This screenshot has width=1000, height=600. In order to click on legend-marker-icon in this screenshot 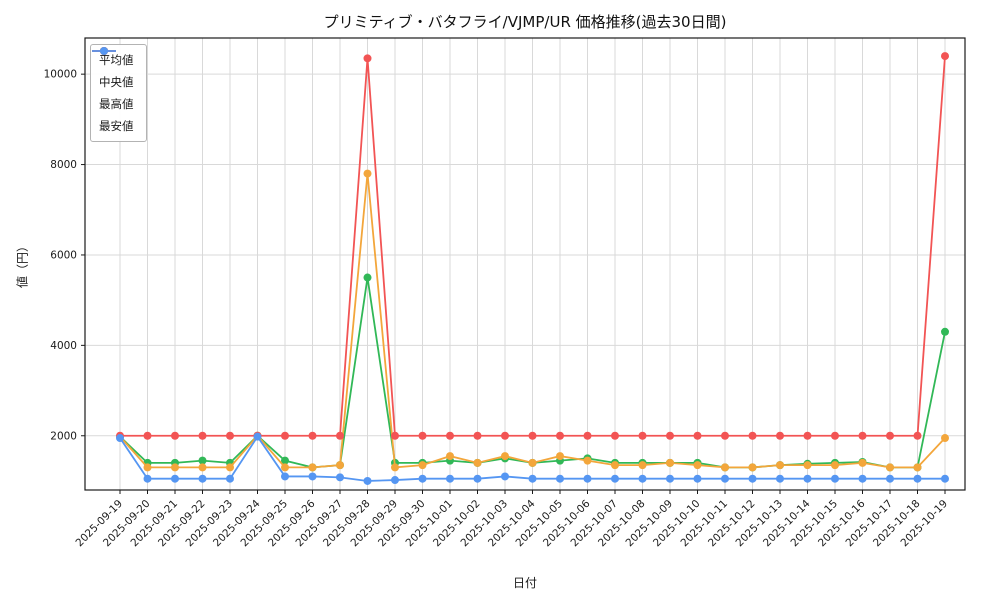, I will do `click(104, 51)`.